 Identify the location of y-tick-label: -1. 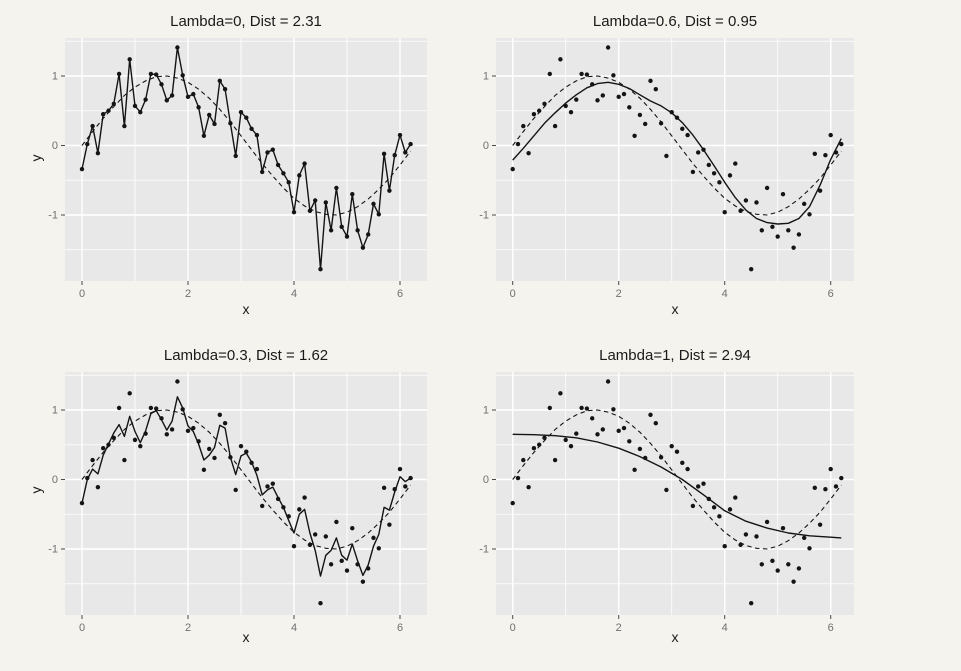
(53, 550).